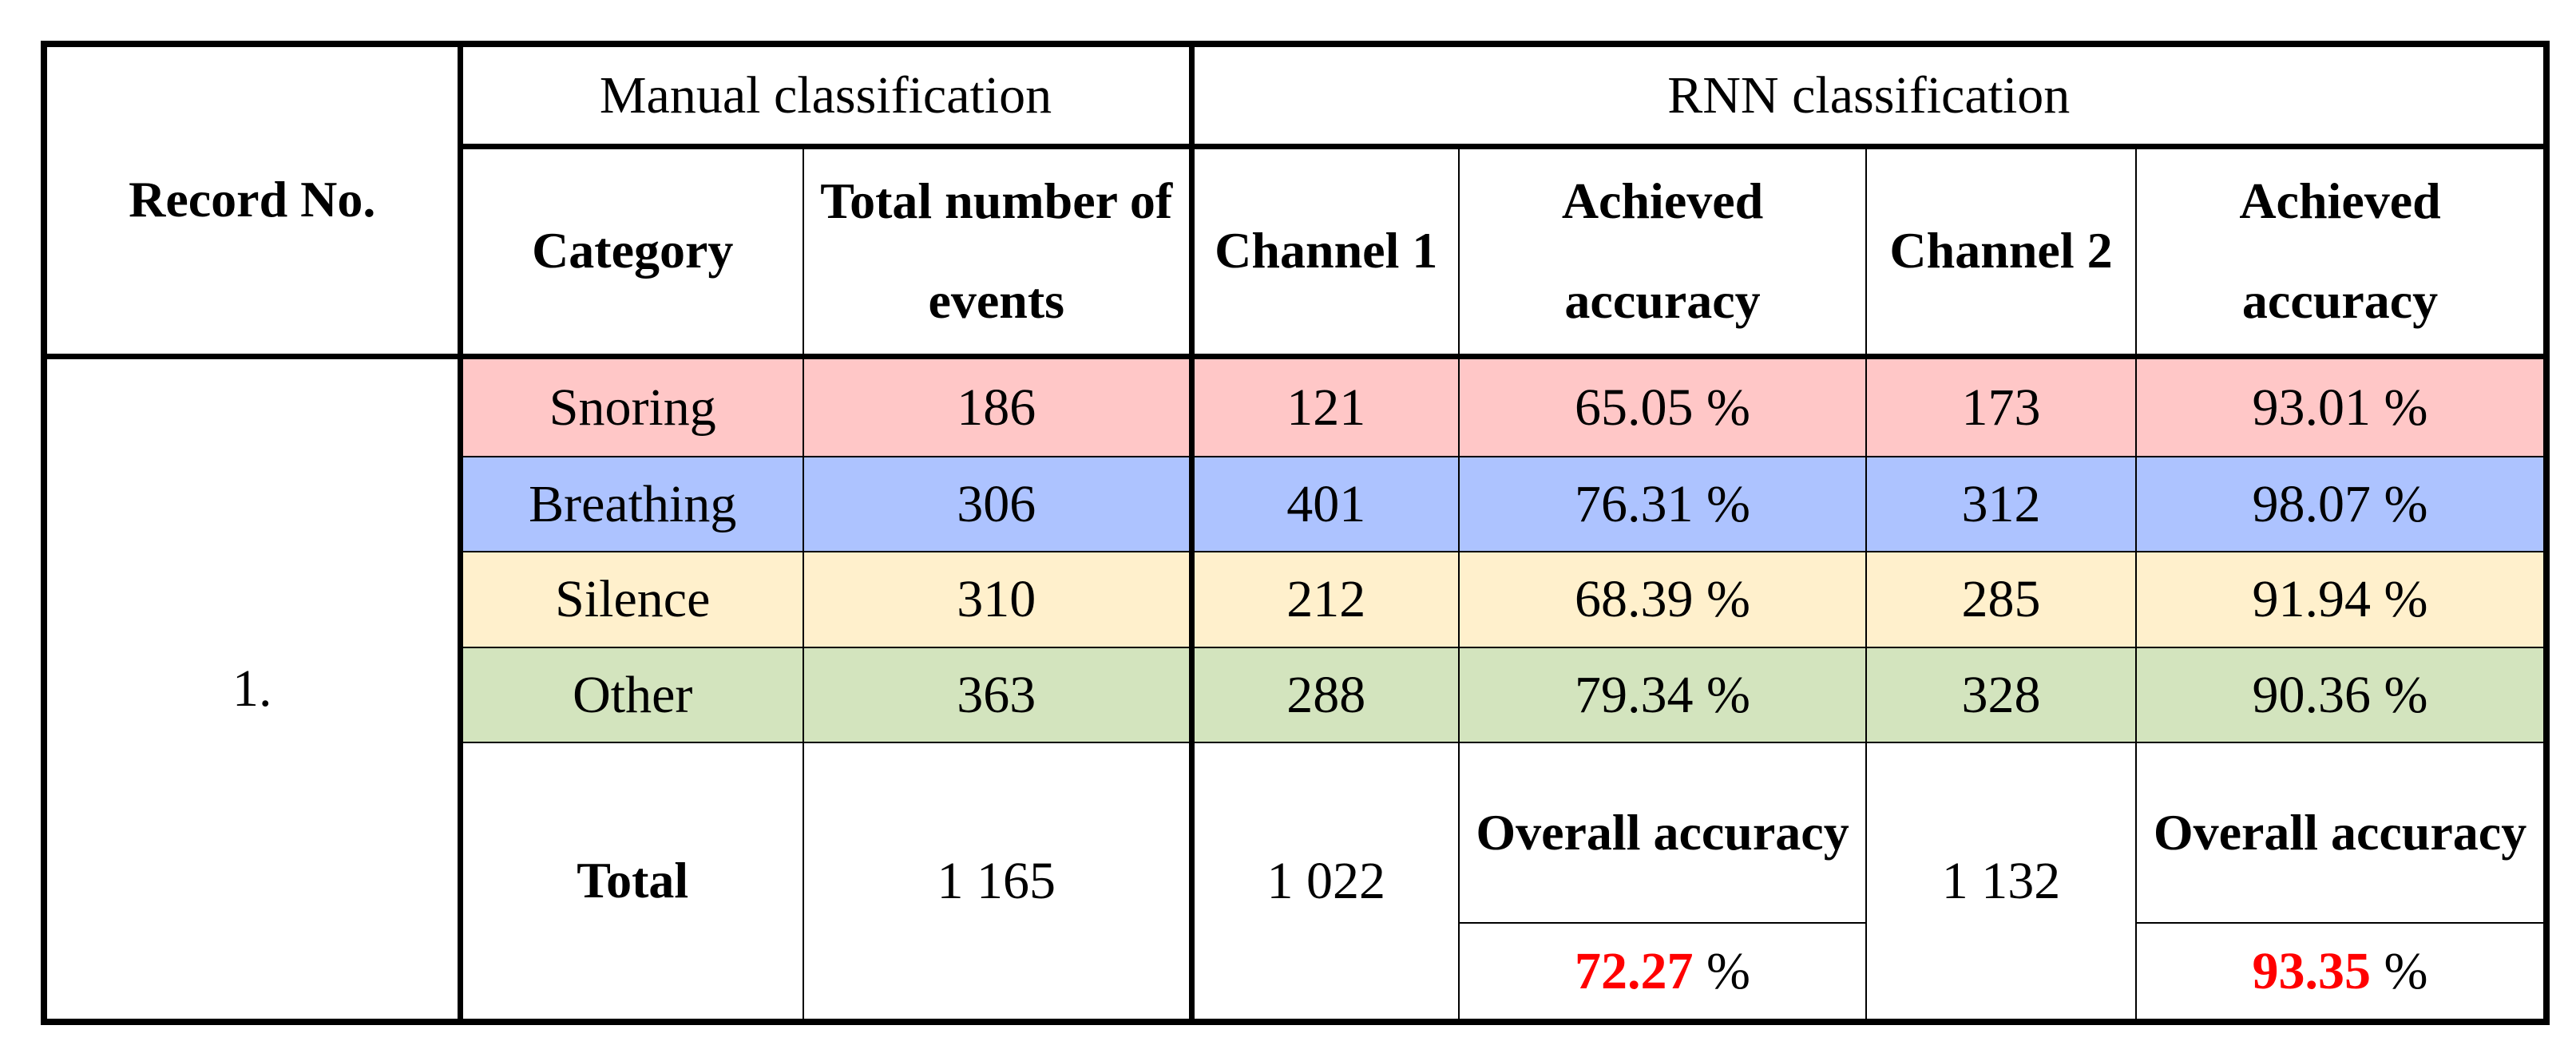 This screenshot has width=2576, height=1057. Describe the element at coordinates (1663, 504) in the screenshot. I see `cell: 76.31 %` at that location.